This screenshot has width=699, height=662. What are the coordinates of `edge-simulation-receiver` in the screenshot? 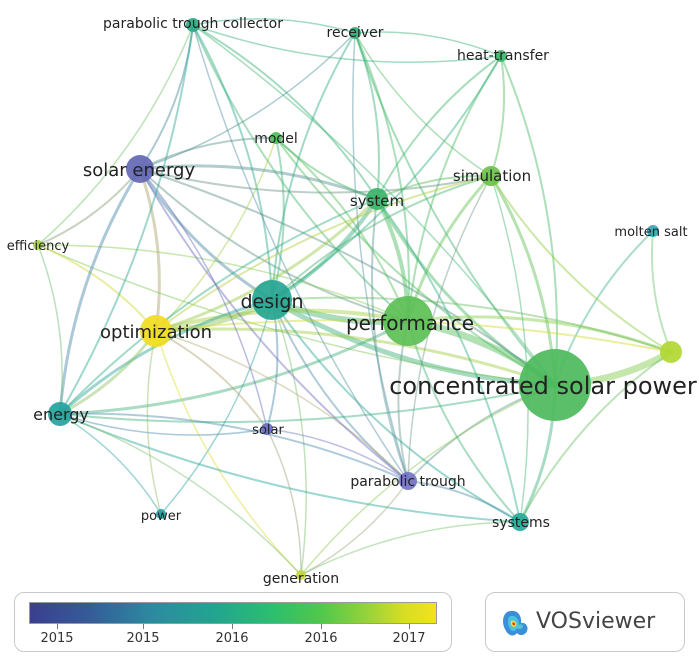 It's located at (423, 104).